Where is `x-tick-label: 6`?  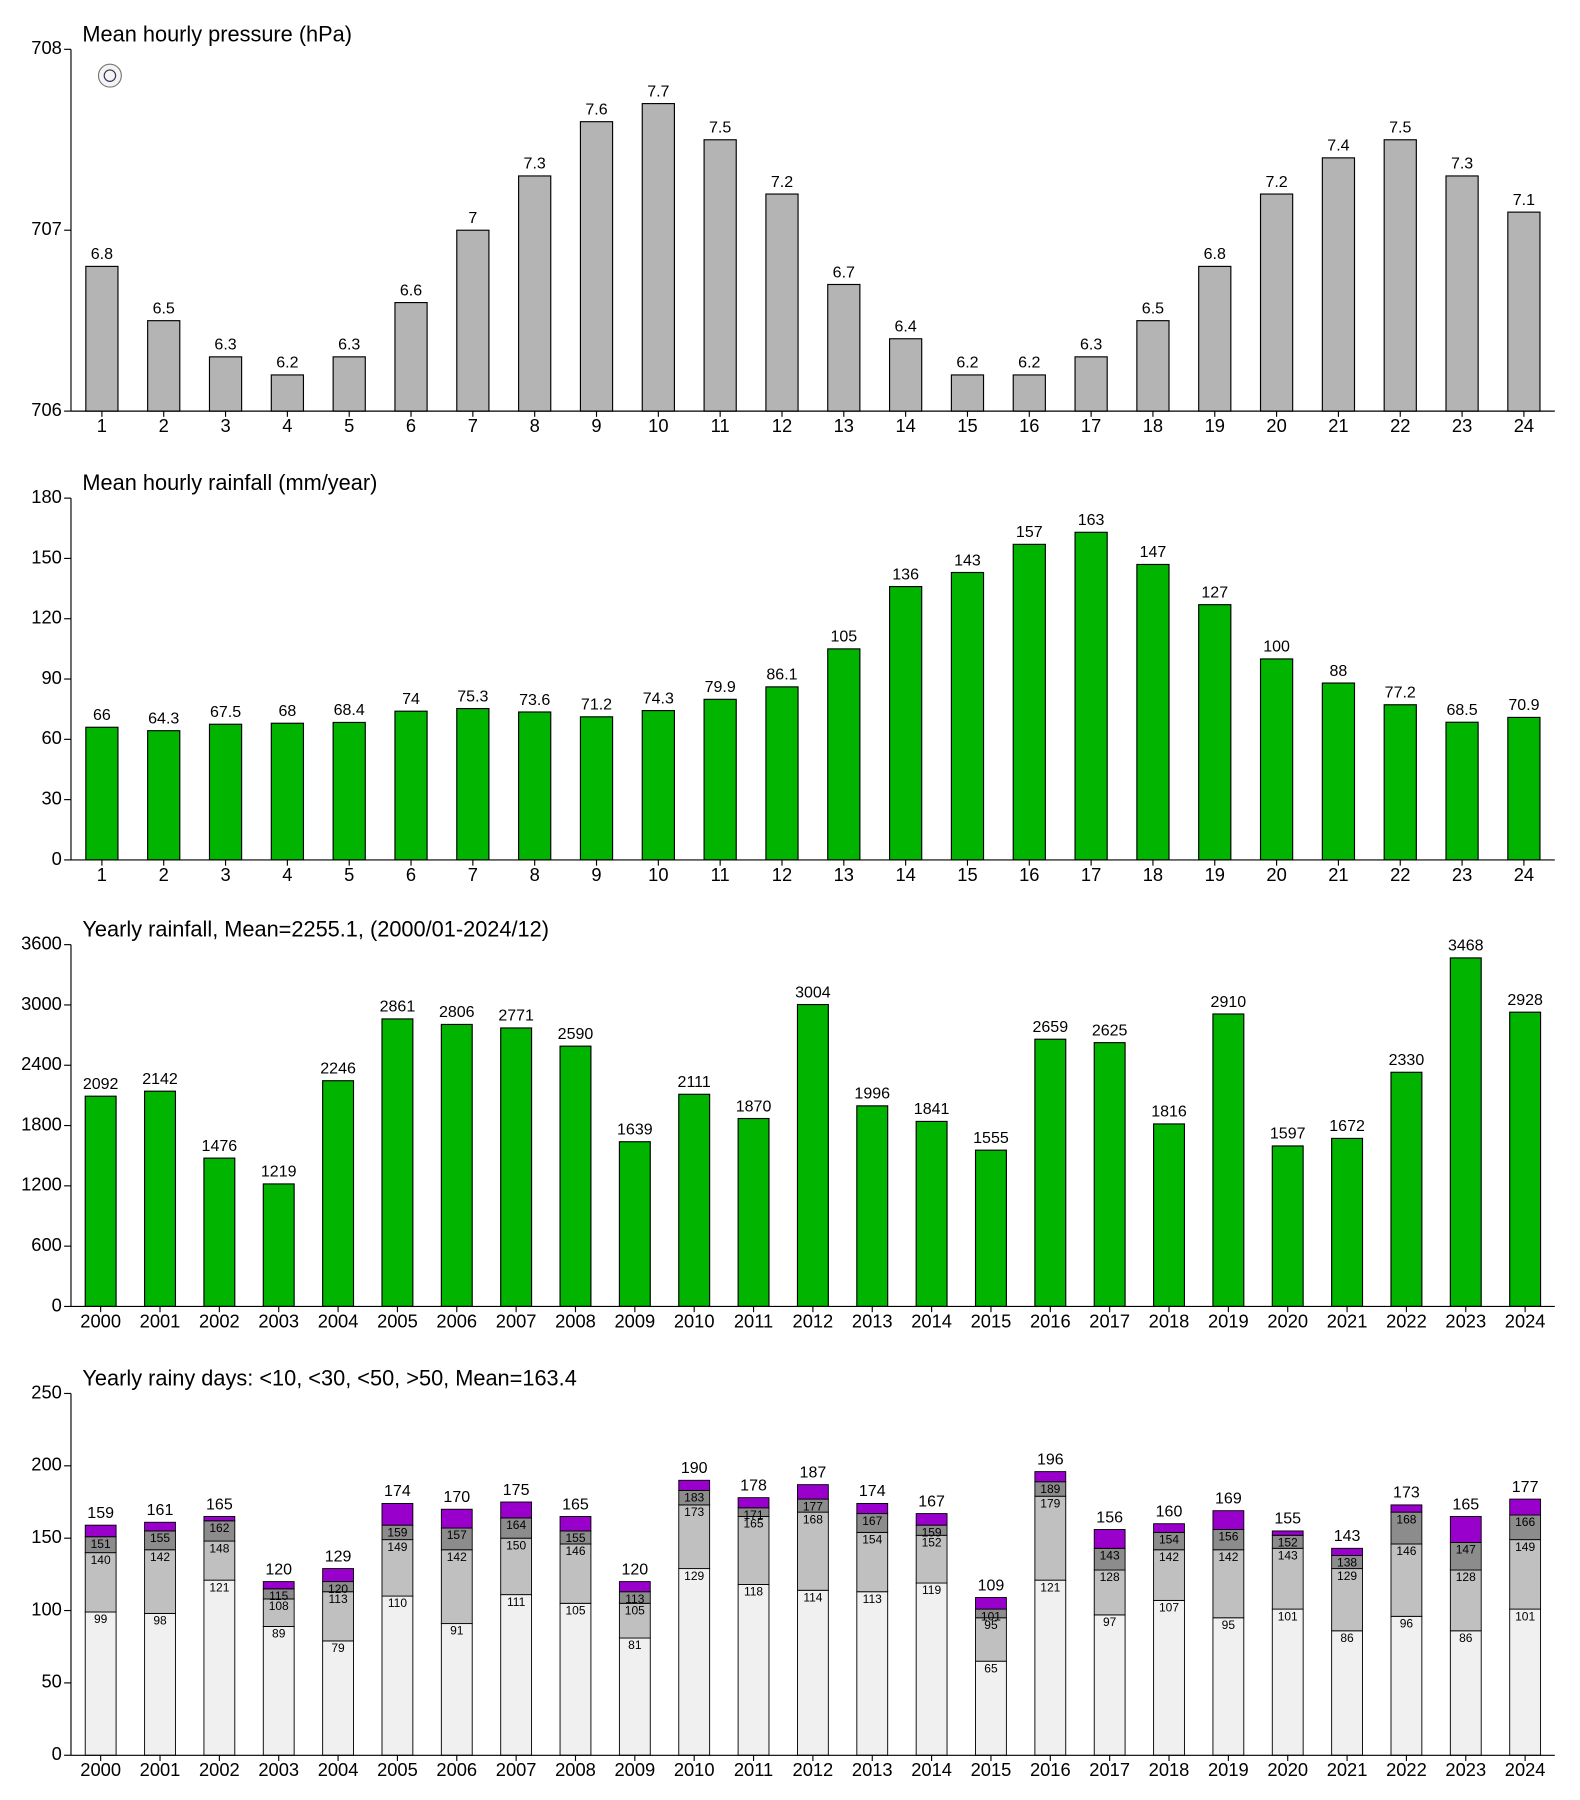 x-tick-label: 6 is located at coordinates (411, 874).